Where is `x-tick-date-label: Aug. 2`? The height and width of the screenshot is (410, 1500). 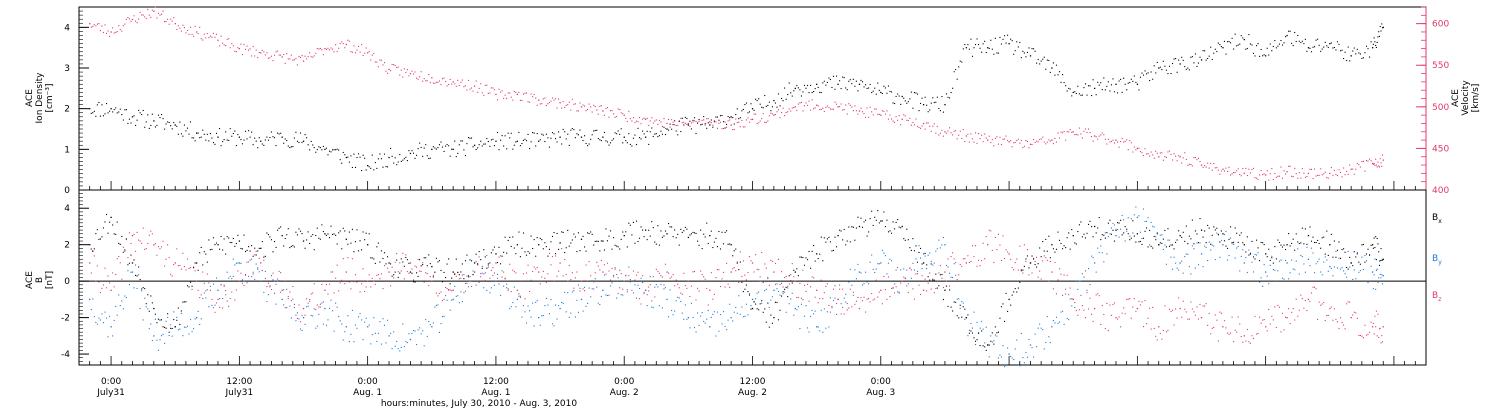 x-tick-date-label: Aug. 2 is located at coordinates (624, 393).